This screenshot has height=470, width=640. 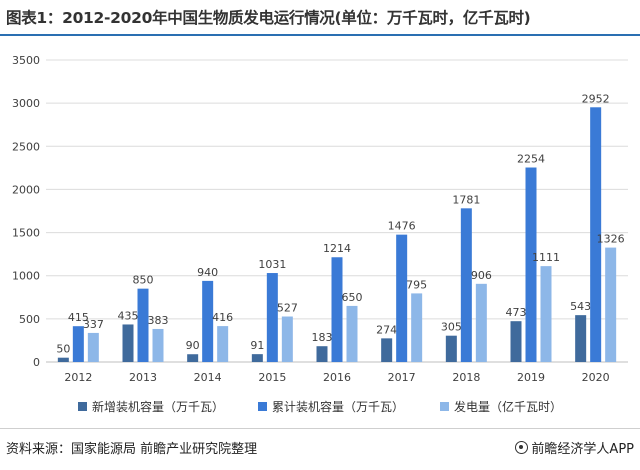 I want to click on data-label: 650, so click(x=352, y=297).